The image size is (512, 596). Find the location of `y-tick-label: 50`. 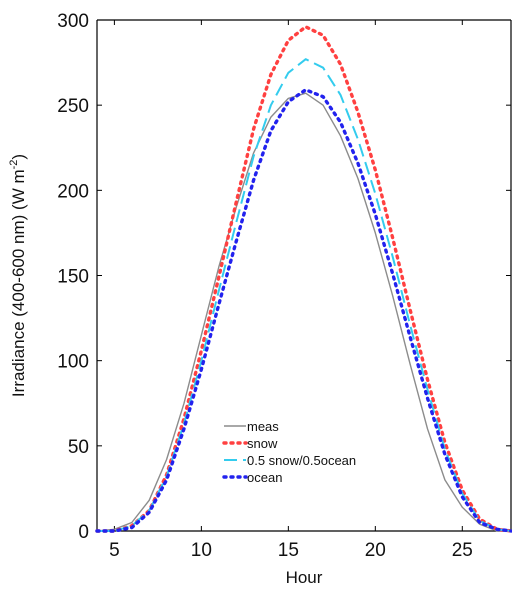

y-tick-label: 50 is located at coordinates (78, 447).